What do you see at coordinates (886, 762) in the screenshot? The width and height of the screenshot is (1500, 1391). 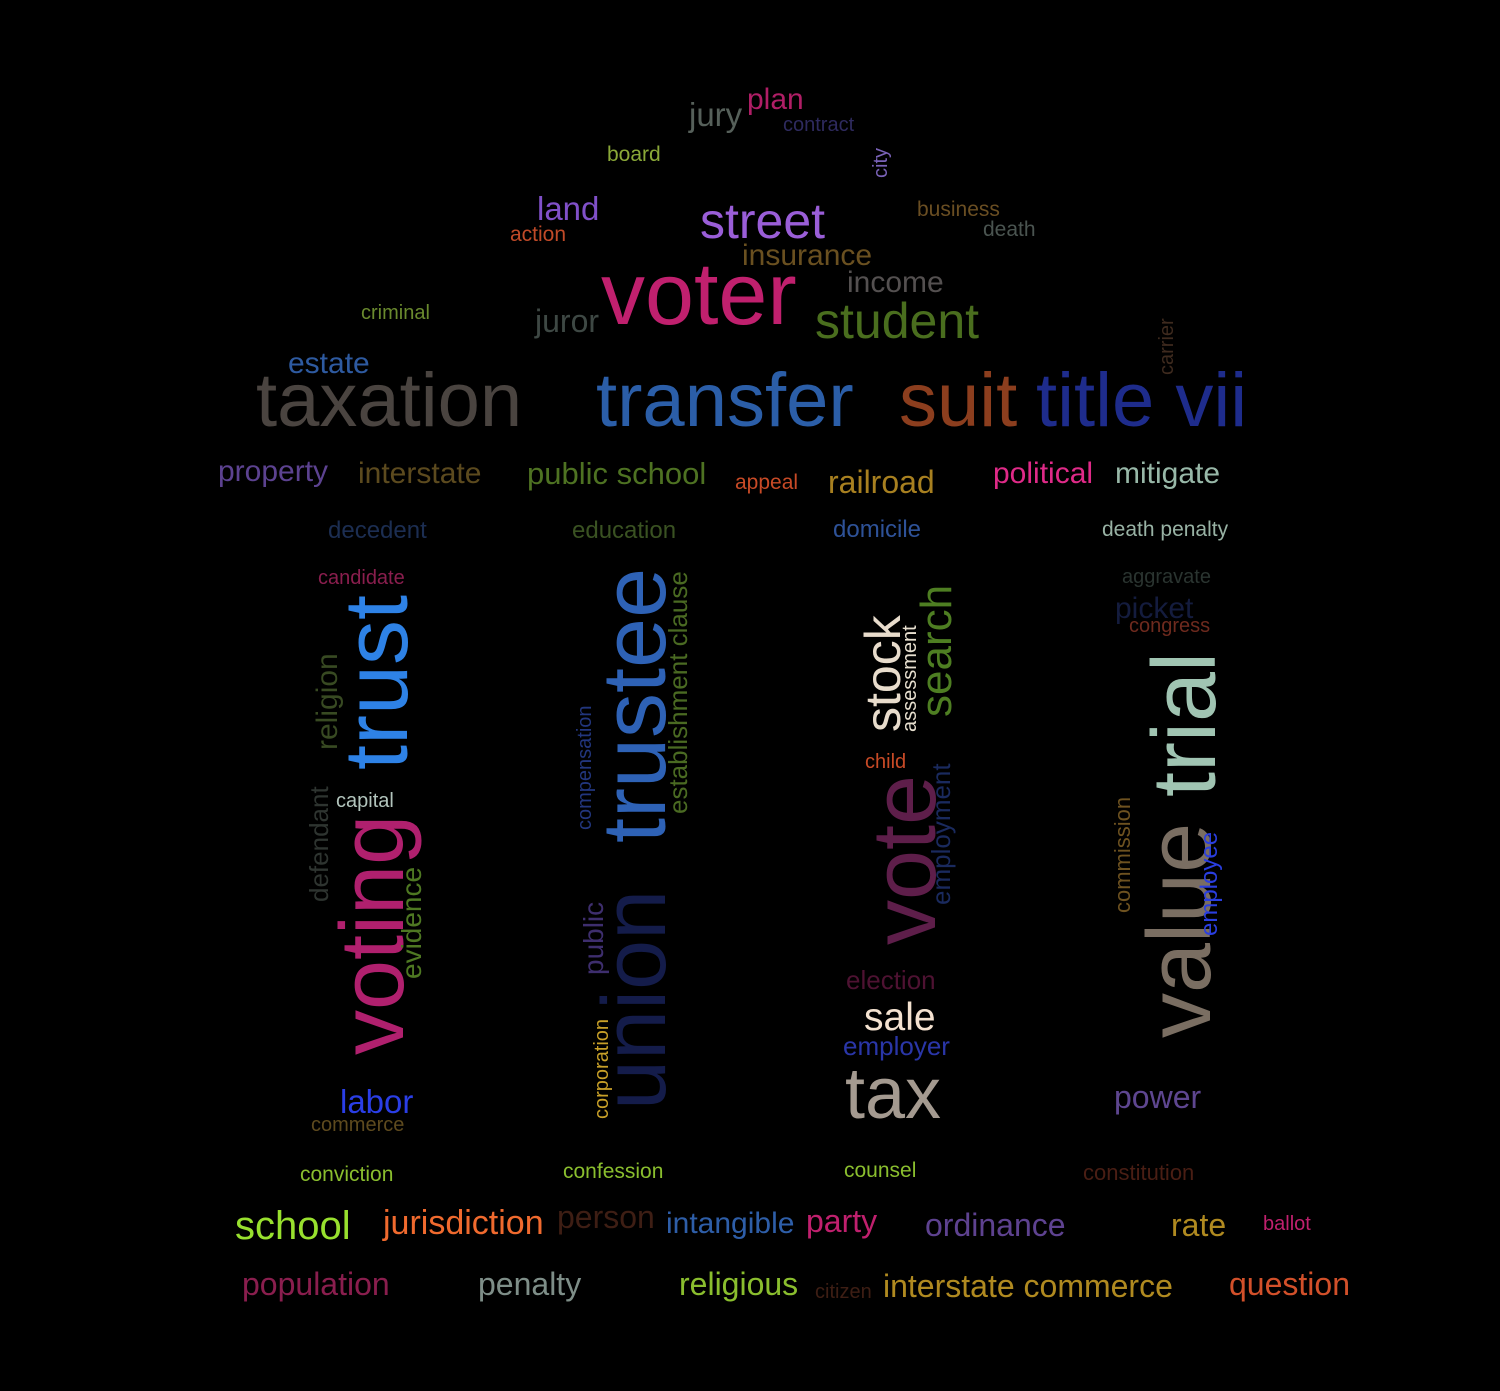 I see `word-child: child` at bounding box center [886, 762].